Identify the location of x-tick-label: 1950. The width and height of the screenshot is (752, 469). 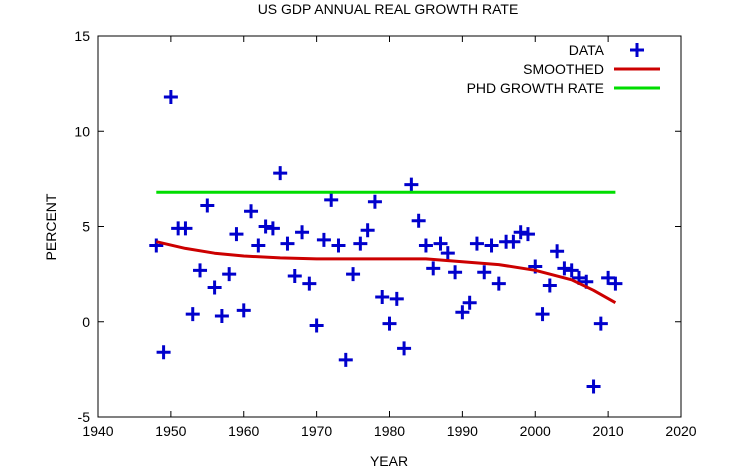
(170, 431).